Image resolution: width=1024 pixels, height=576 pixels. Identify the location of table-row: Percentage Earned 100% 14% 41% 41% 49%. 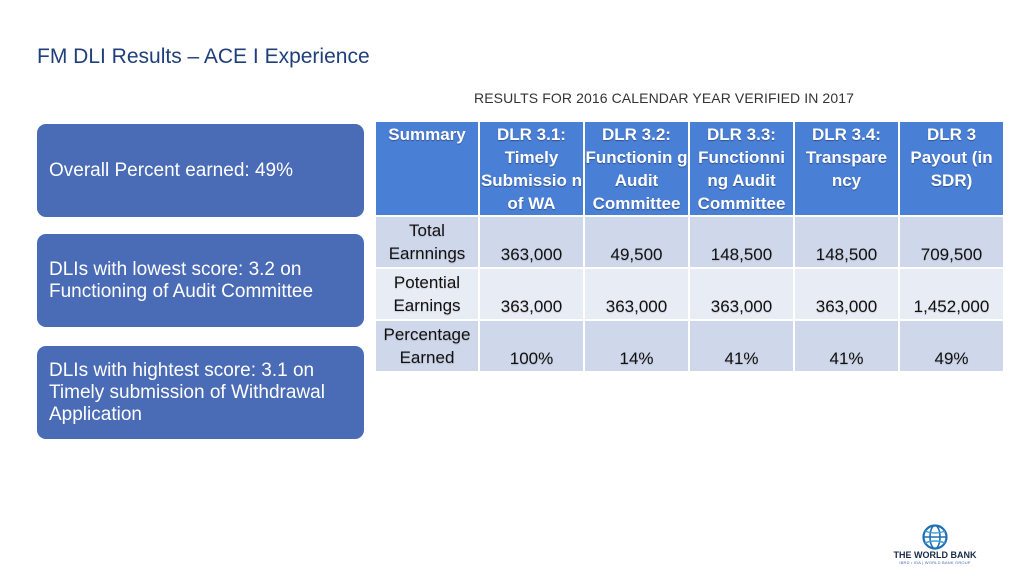
(689, 346).